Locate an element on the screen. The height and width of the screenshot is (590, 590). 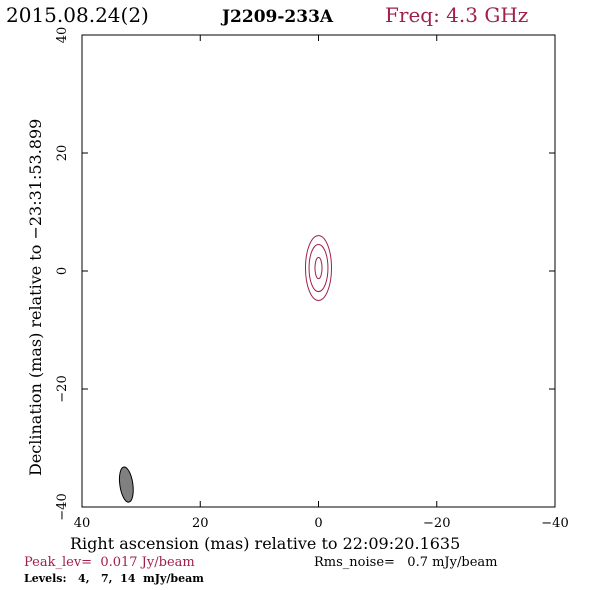
contour-levels: Levels: 4, 7, 14 mJy/beam is located at coordinates (114, 578).